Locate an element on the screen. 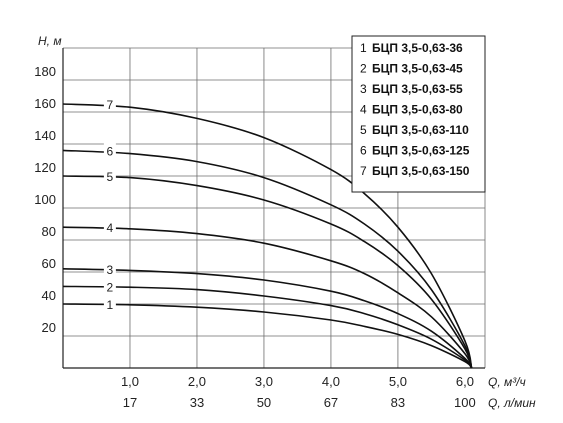 This screenshot has height=423, width=563. legend-item-number: 4 is located at coordinates (363, 110).